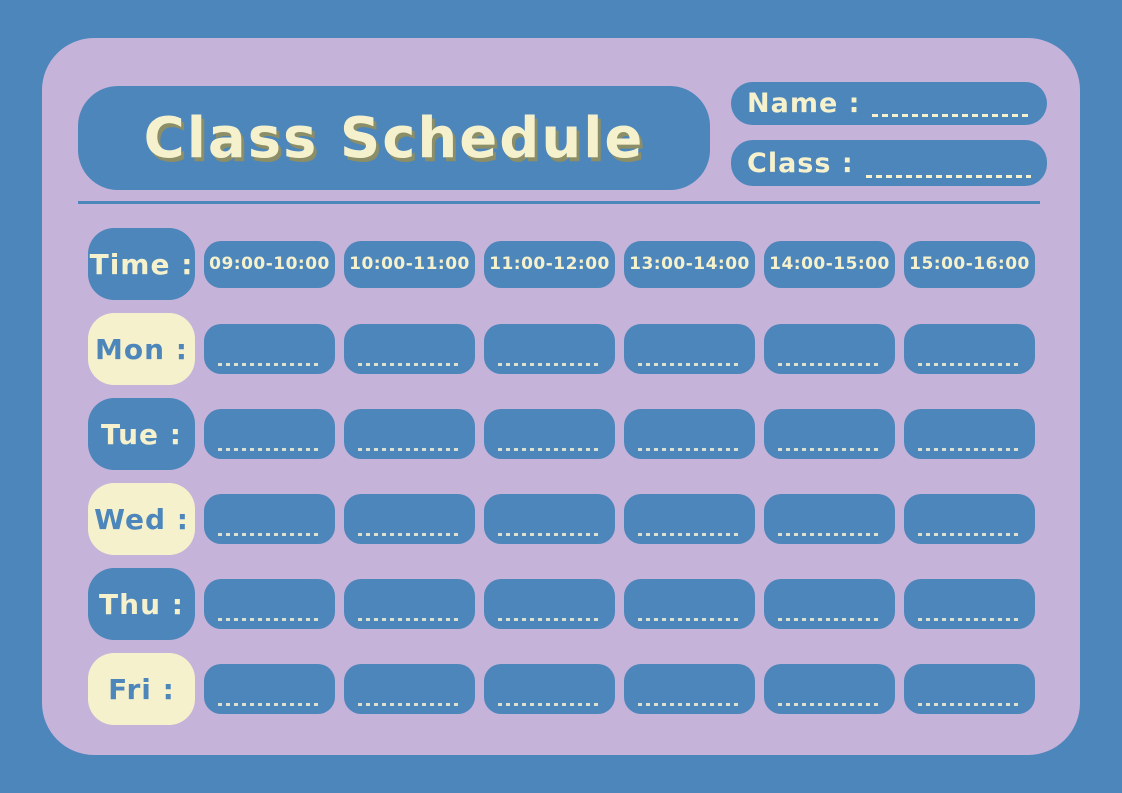 This screenshot has height=793, width=1122. What do you see at coordinates (951, 115) in the screenshot?
I see `name-input-line` at bounding box center [951, 115].